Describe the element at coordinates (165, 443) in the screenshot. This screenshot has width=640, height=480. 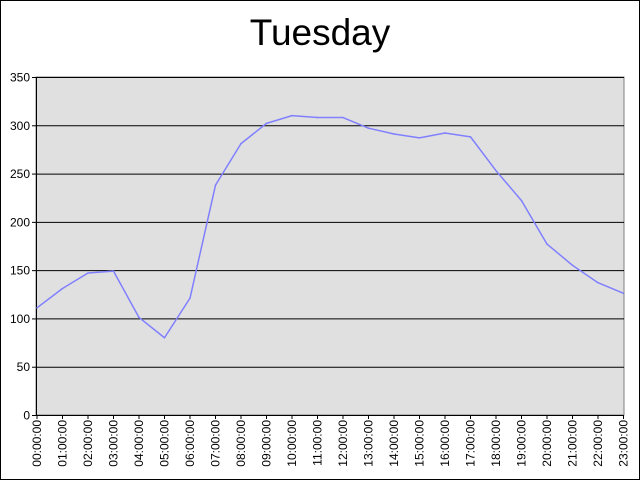
I see `x-tick-label: 05:00:00` at that location.